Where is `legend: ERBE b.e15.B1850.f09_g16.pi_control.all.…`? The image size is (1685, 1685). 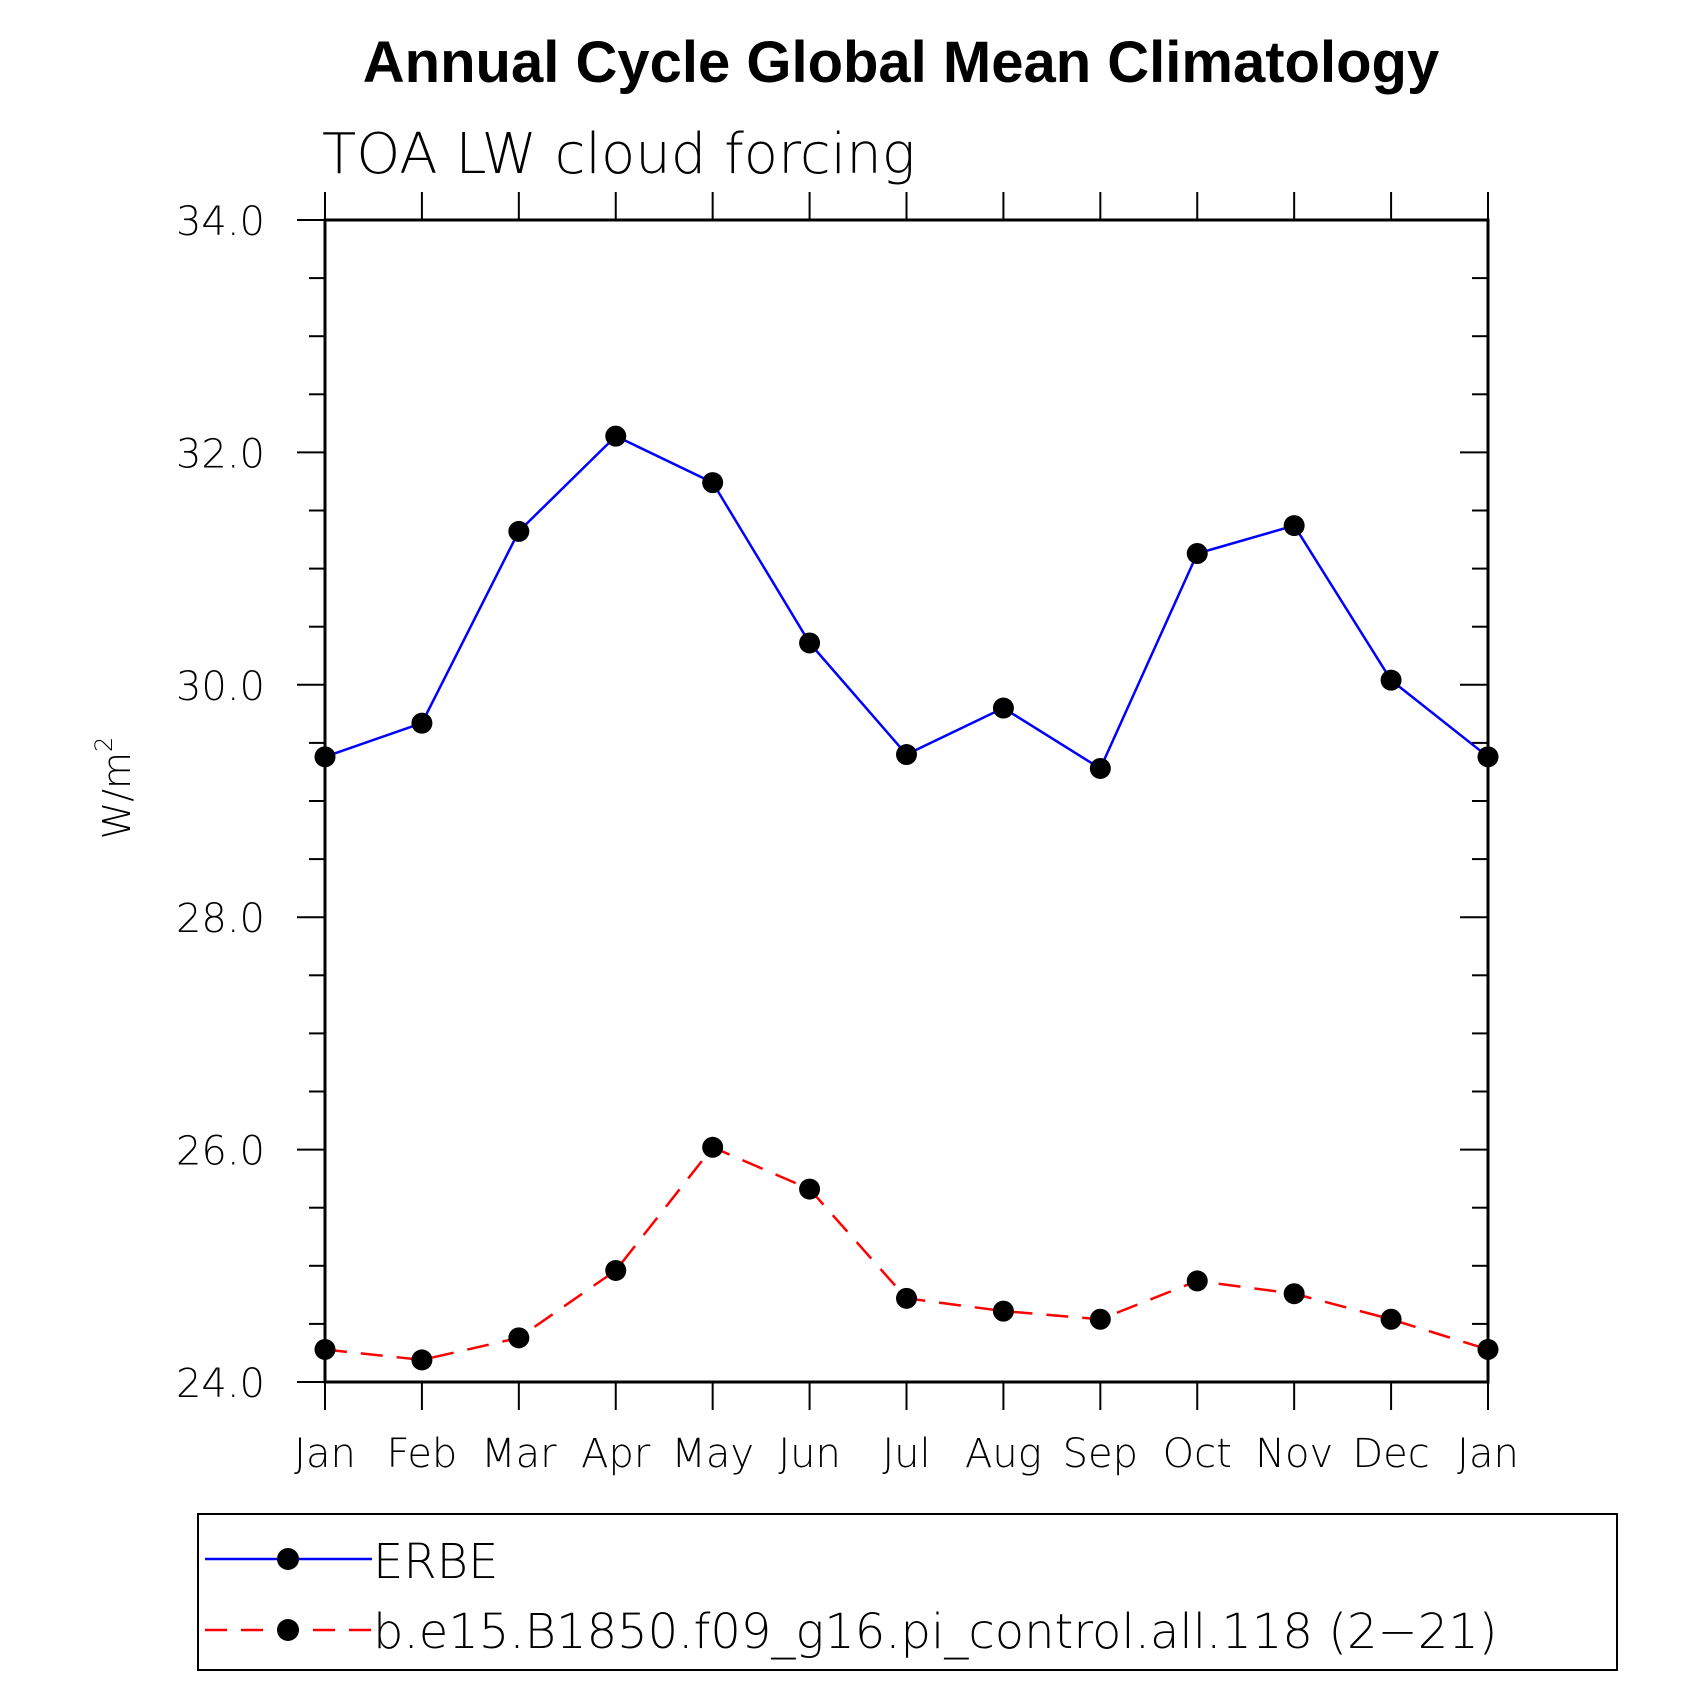 legend: ERBE b.e15.B1850.f09_g16.pi_control.all.… is located at coordinates (907, 1592).